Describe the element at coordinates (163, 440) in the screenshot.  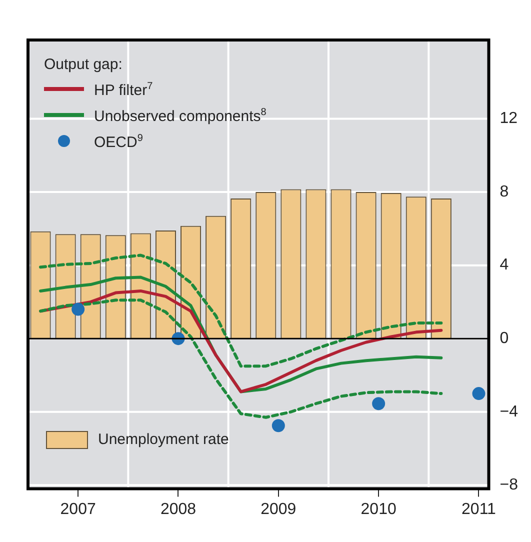
I see `legend-label: Unemployment rate` at that location.